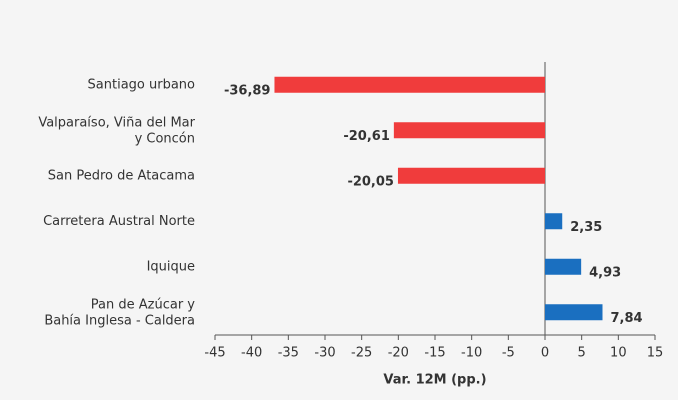  What do you see at coordinates (121, 175) in the screenshot?
I see `y-tick-label: San Pedro de Atacama` at bounding box center [121, 175].